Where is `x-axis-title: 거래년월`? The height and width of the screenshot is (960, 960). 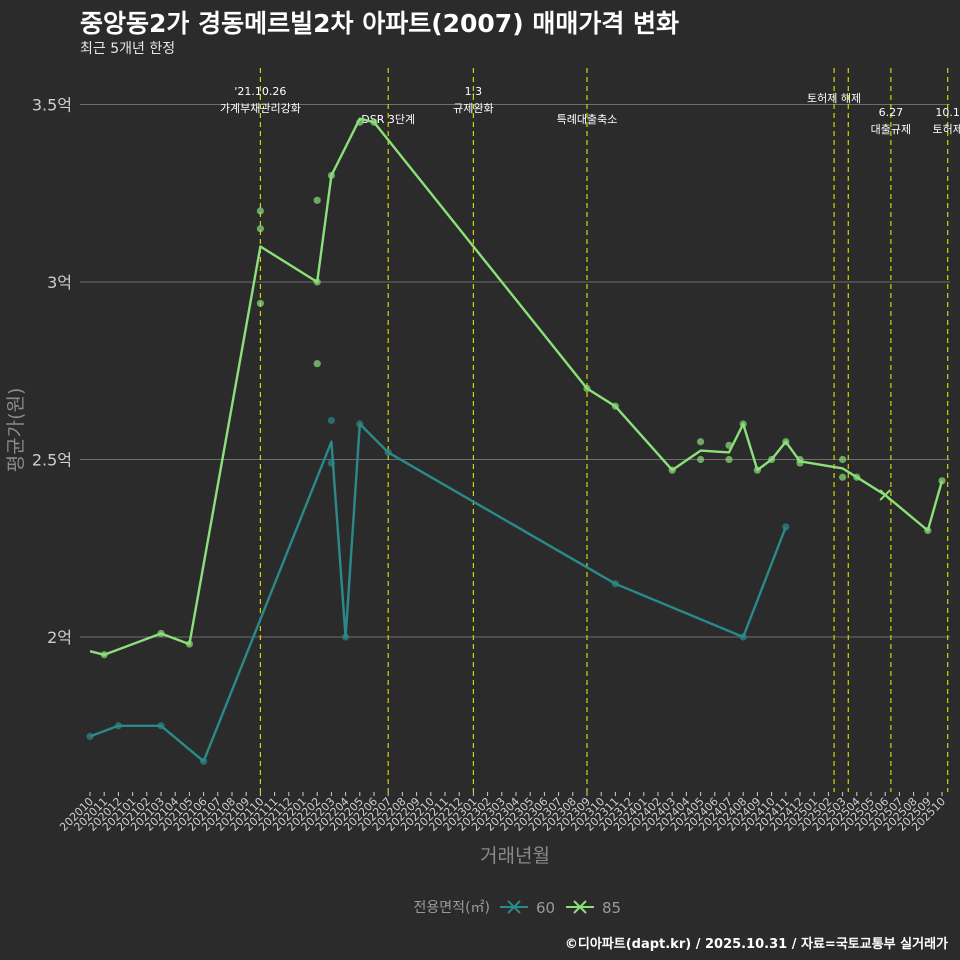
x-axis-title: 거래년월 is located at coordinates (515, 856).